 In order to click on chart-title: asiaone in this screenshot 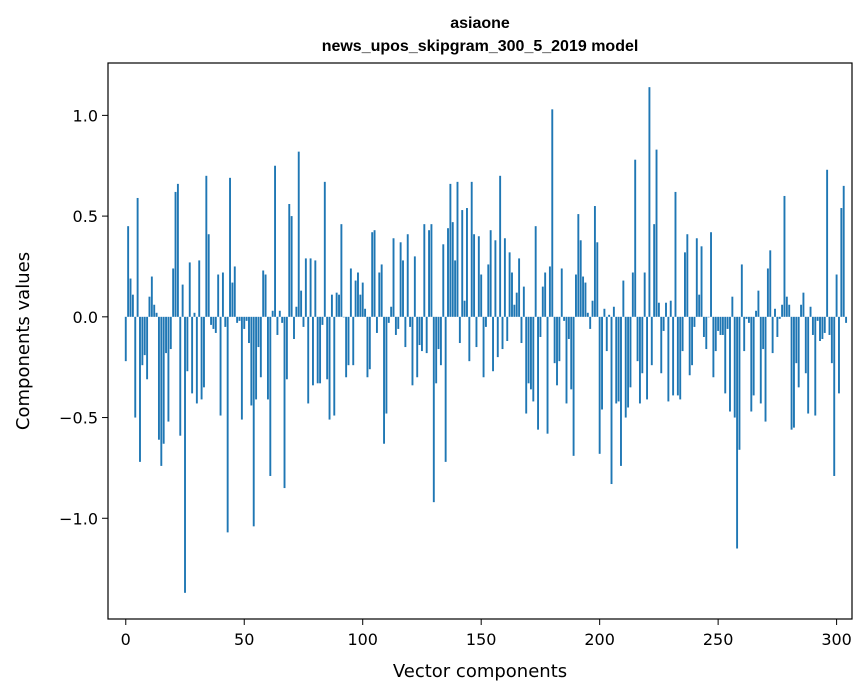, I will do `click(480, 23)`.